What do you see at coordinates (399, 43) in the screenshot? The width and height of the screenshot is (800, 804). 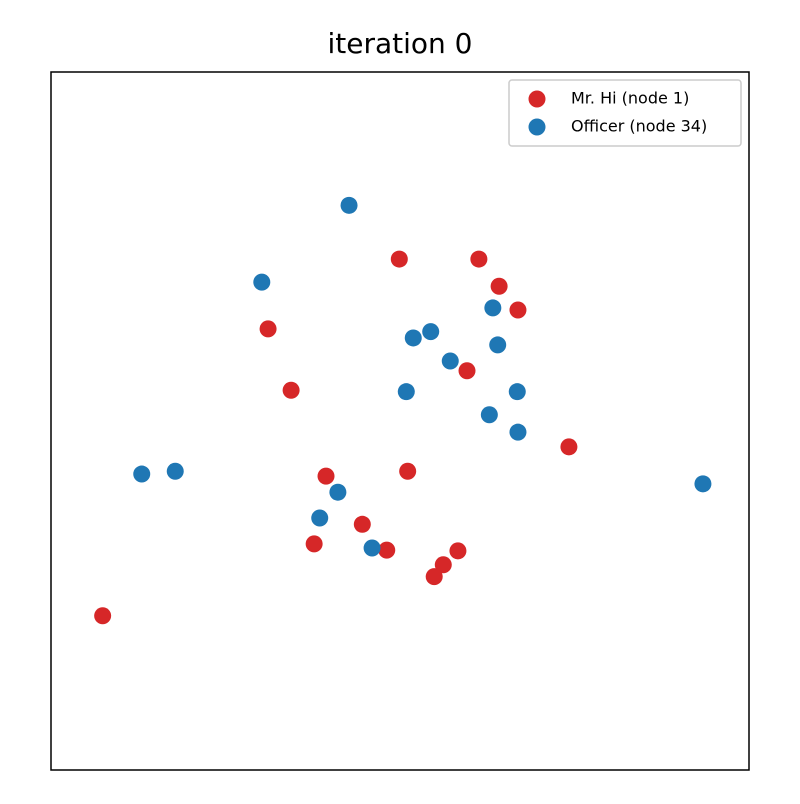 I see `chart-title: iteration 0` at bounding box center [399, 43].